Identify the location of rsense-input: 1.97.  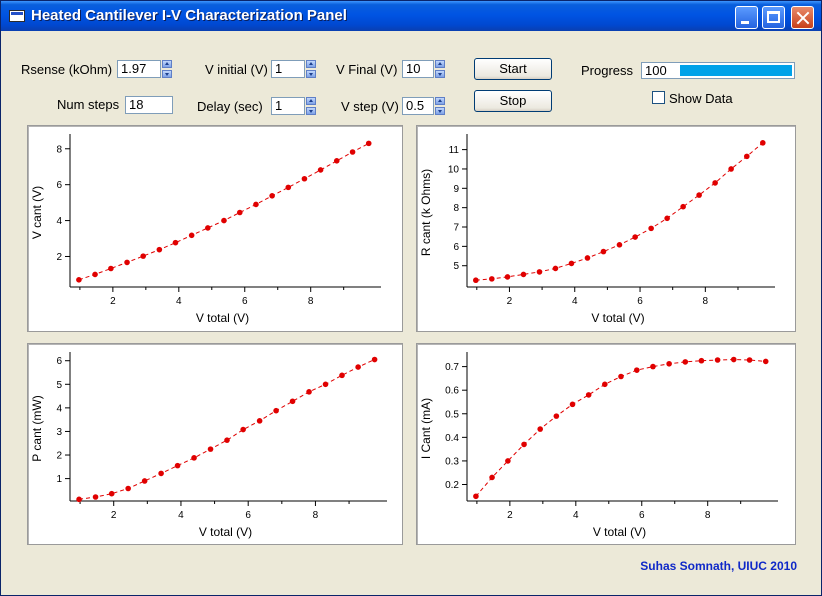
(139, 69).